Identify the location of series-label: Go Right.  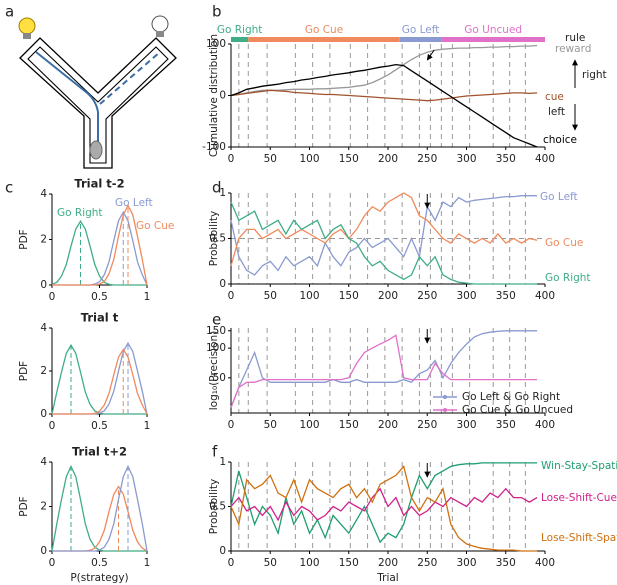
(568, 278).